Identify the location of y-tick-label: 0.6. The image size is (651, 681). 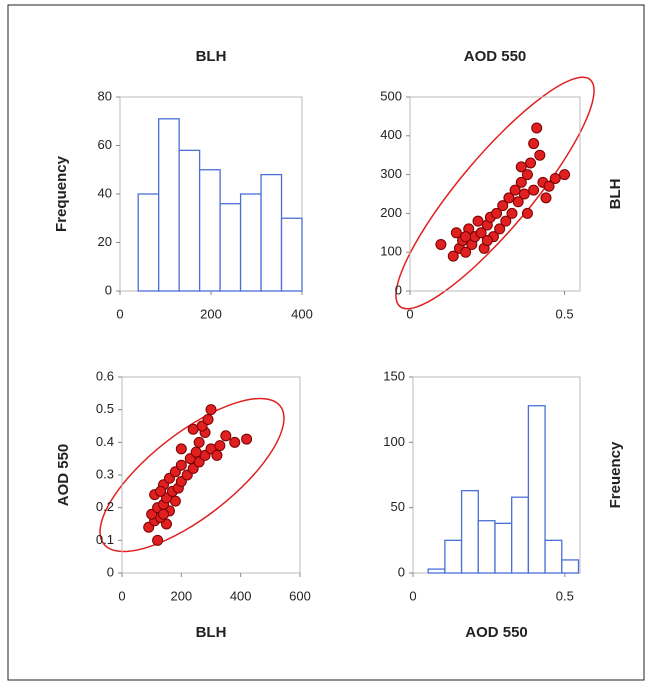
(105, 375).